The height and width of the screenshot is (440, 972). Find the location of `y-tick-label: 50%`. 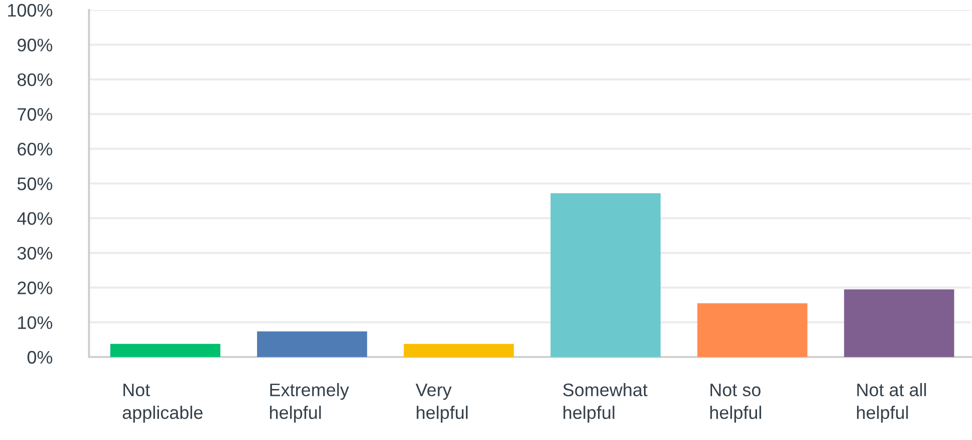

y-tick-label: 50% is located at coordinates (34, 183).